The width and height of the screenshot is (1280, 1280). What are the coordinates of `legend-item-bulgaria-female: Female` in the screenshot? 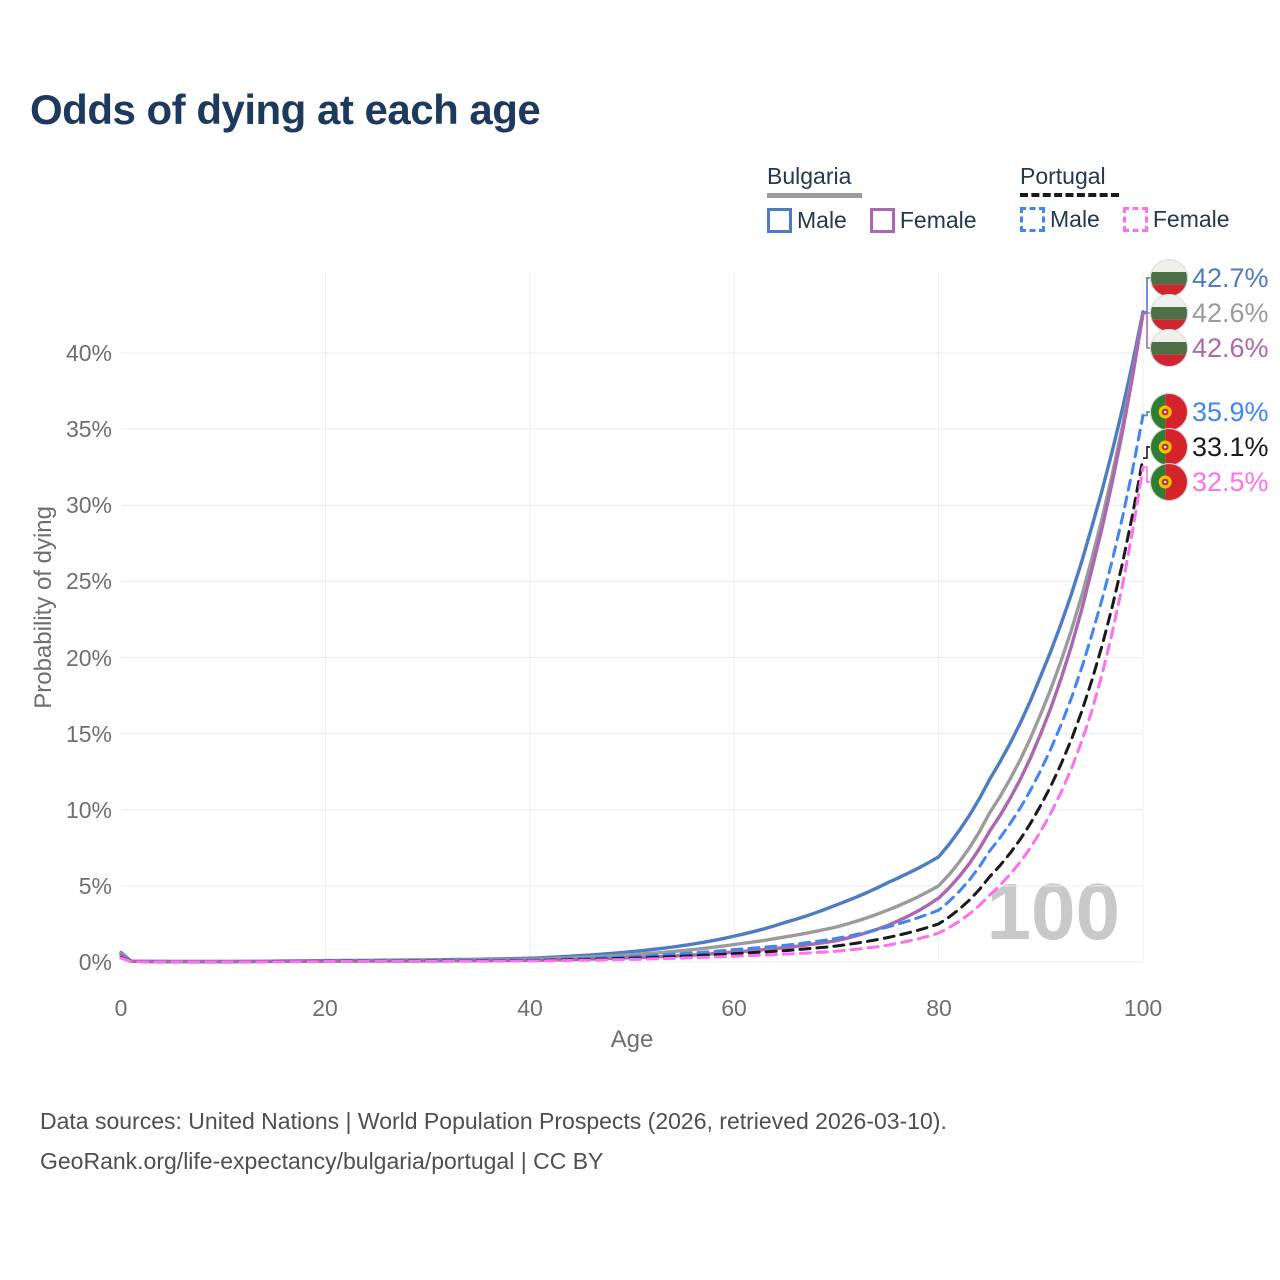 It's located at (923, 220).